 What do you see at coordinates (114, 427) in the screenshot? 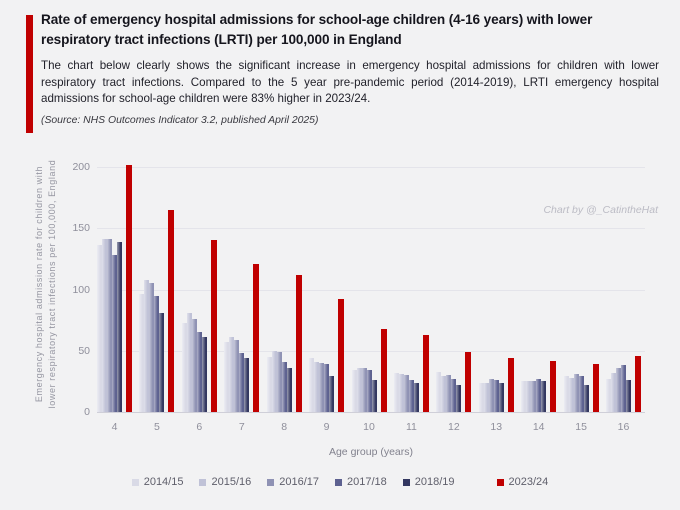
I see `x-tick-label-4: 4` at bounding box center [114, 427].